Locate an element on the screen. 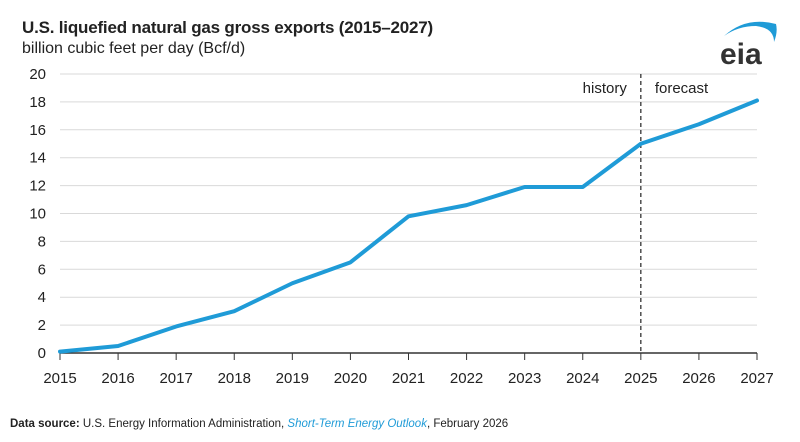 The image size is (800, 442). x-tick-label: 2016 is located at coordinates (117, 378).